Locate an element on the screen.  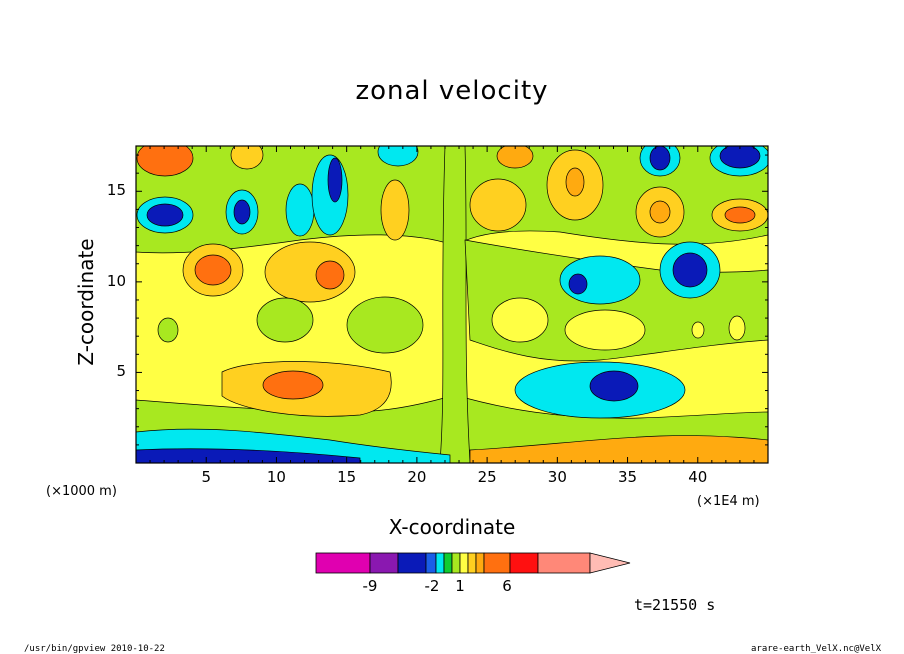
y-axis-label: Z-coordinate is located at coordinates (86, 302).